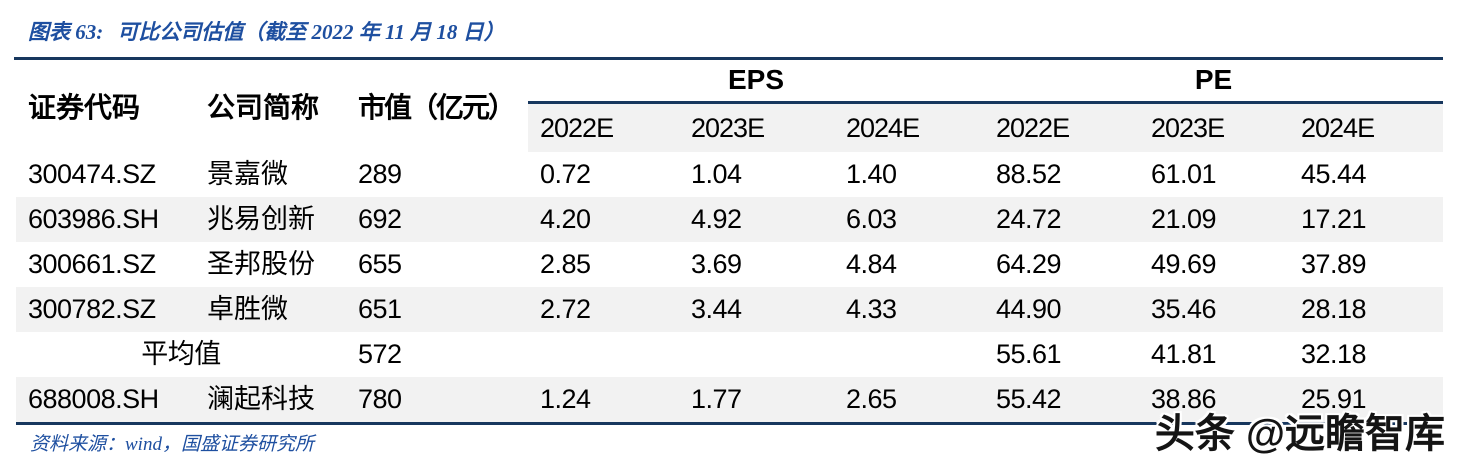  What do you see at coordinates (1184, 354) in the screenshot?
I see `cell-pe-2023e: 41.81` at bounding box center [1184, 354].